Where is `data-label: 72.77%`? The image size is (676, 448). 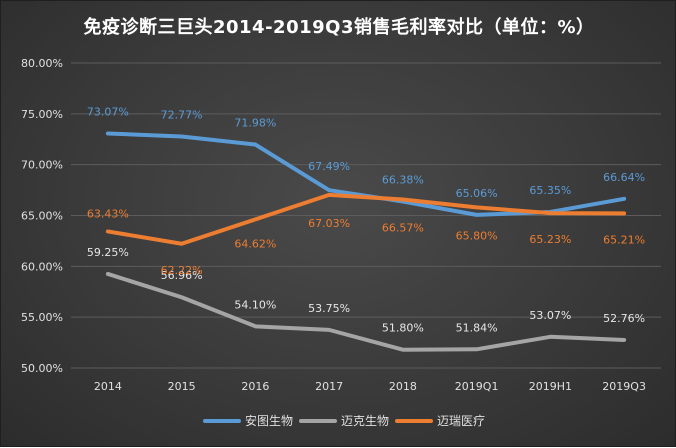 data-label: 72.77% is located at coordinates (182, 115).